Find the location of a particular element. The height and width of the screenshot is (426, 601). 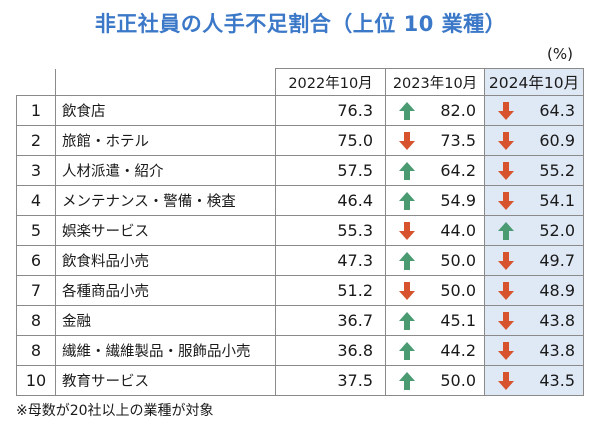

table-row: 8 繊維・繊維製品・服飾品小売 36.8 44.2 43.8 is located at coordinates (300, 350).